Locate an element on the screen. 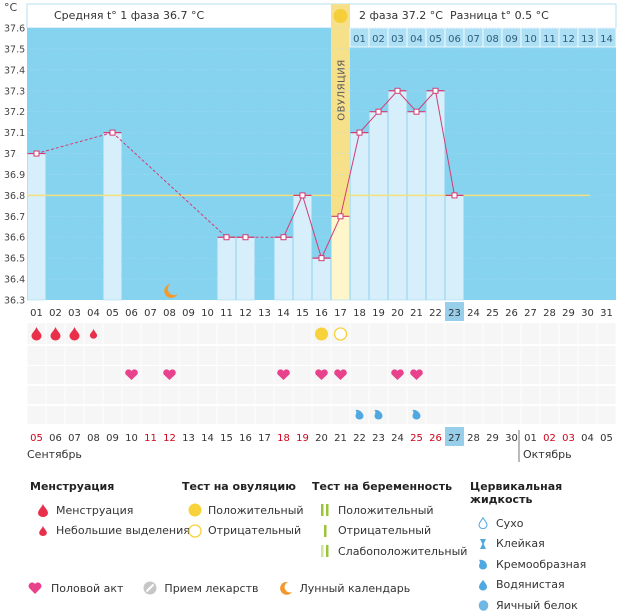  phase2-average: 2 фаза 37.2 °C is located at coordinates (401, 15).